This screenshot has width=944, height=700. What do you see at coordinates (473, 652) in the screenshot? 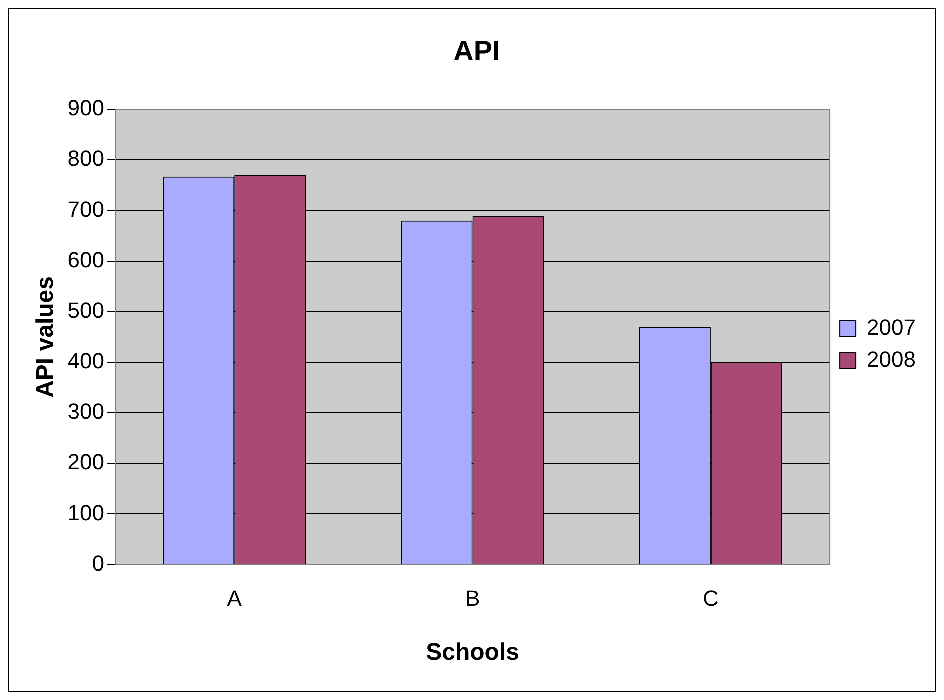
I see `x-axis-title: Schools` at bounding box center [473, 652].